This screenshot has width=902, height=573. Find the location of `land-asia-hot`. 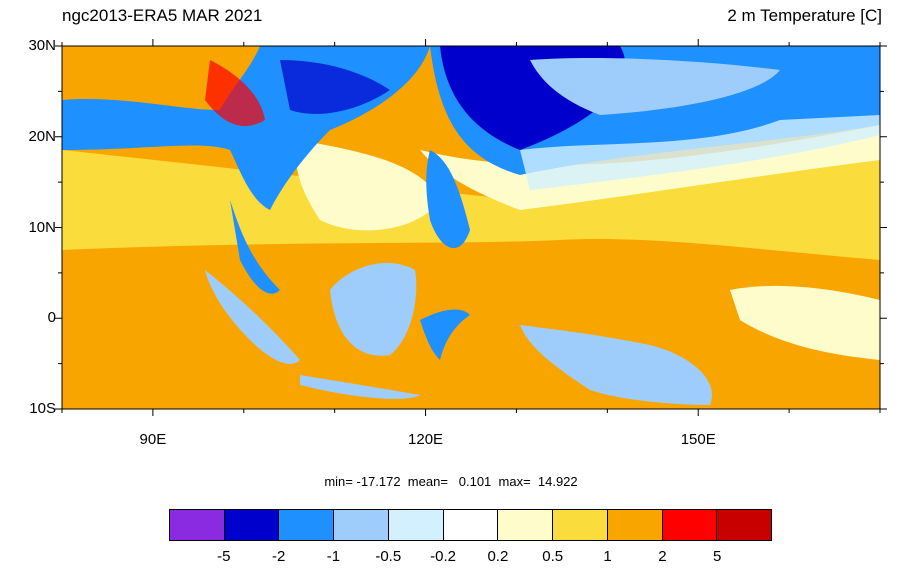

land-asia-hot is located at coordinates (235, 93).